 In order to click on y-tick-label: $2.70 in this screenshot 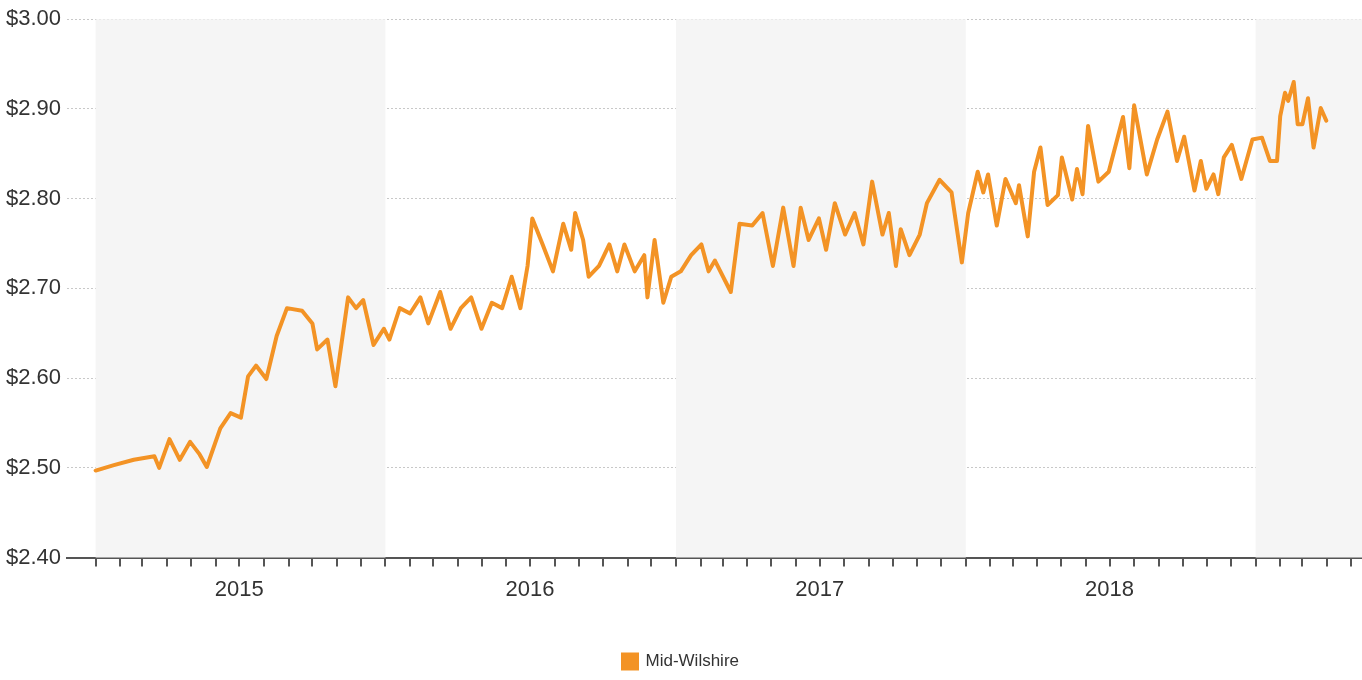, I will do `click(33, 287)`.